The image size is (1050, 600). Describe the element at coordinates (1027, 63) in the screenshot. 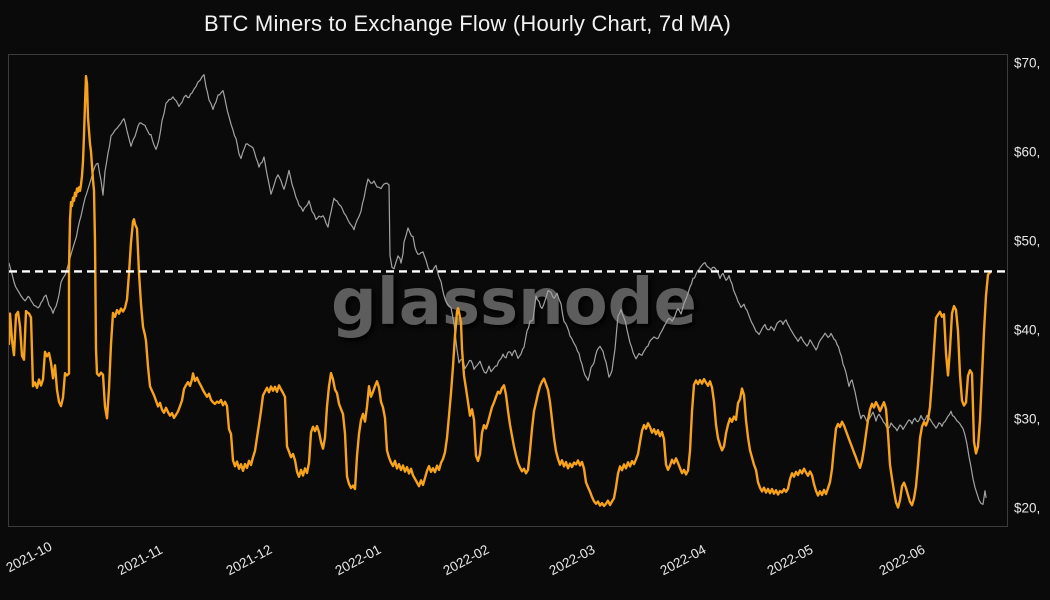

I see `y-tick-label: $70,` at that location.